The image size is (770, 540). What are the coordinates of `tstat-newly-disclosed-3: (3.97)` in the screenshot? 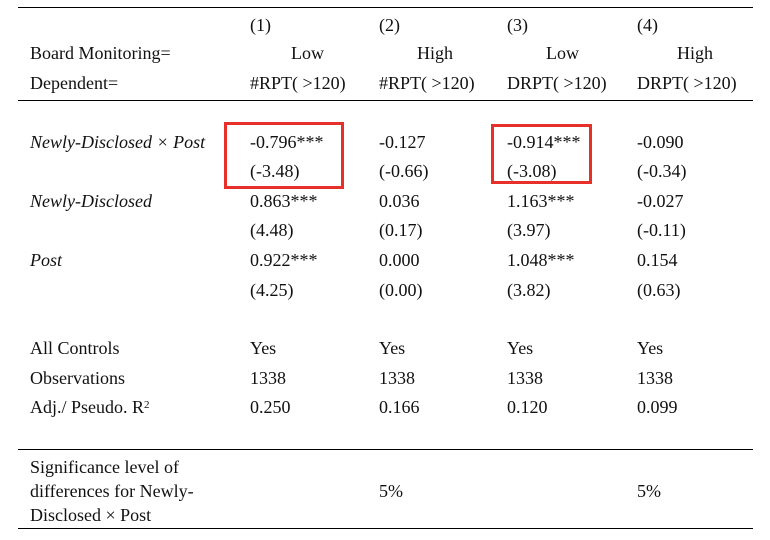 It's located at (529, 230).